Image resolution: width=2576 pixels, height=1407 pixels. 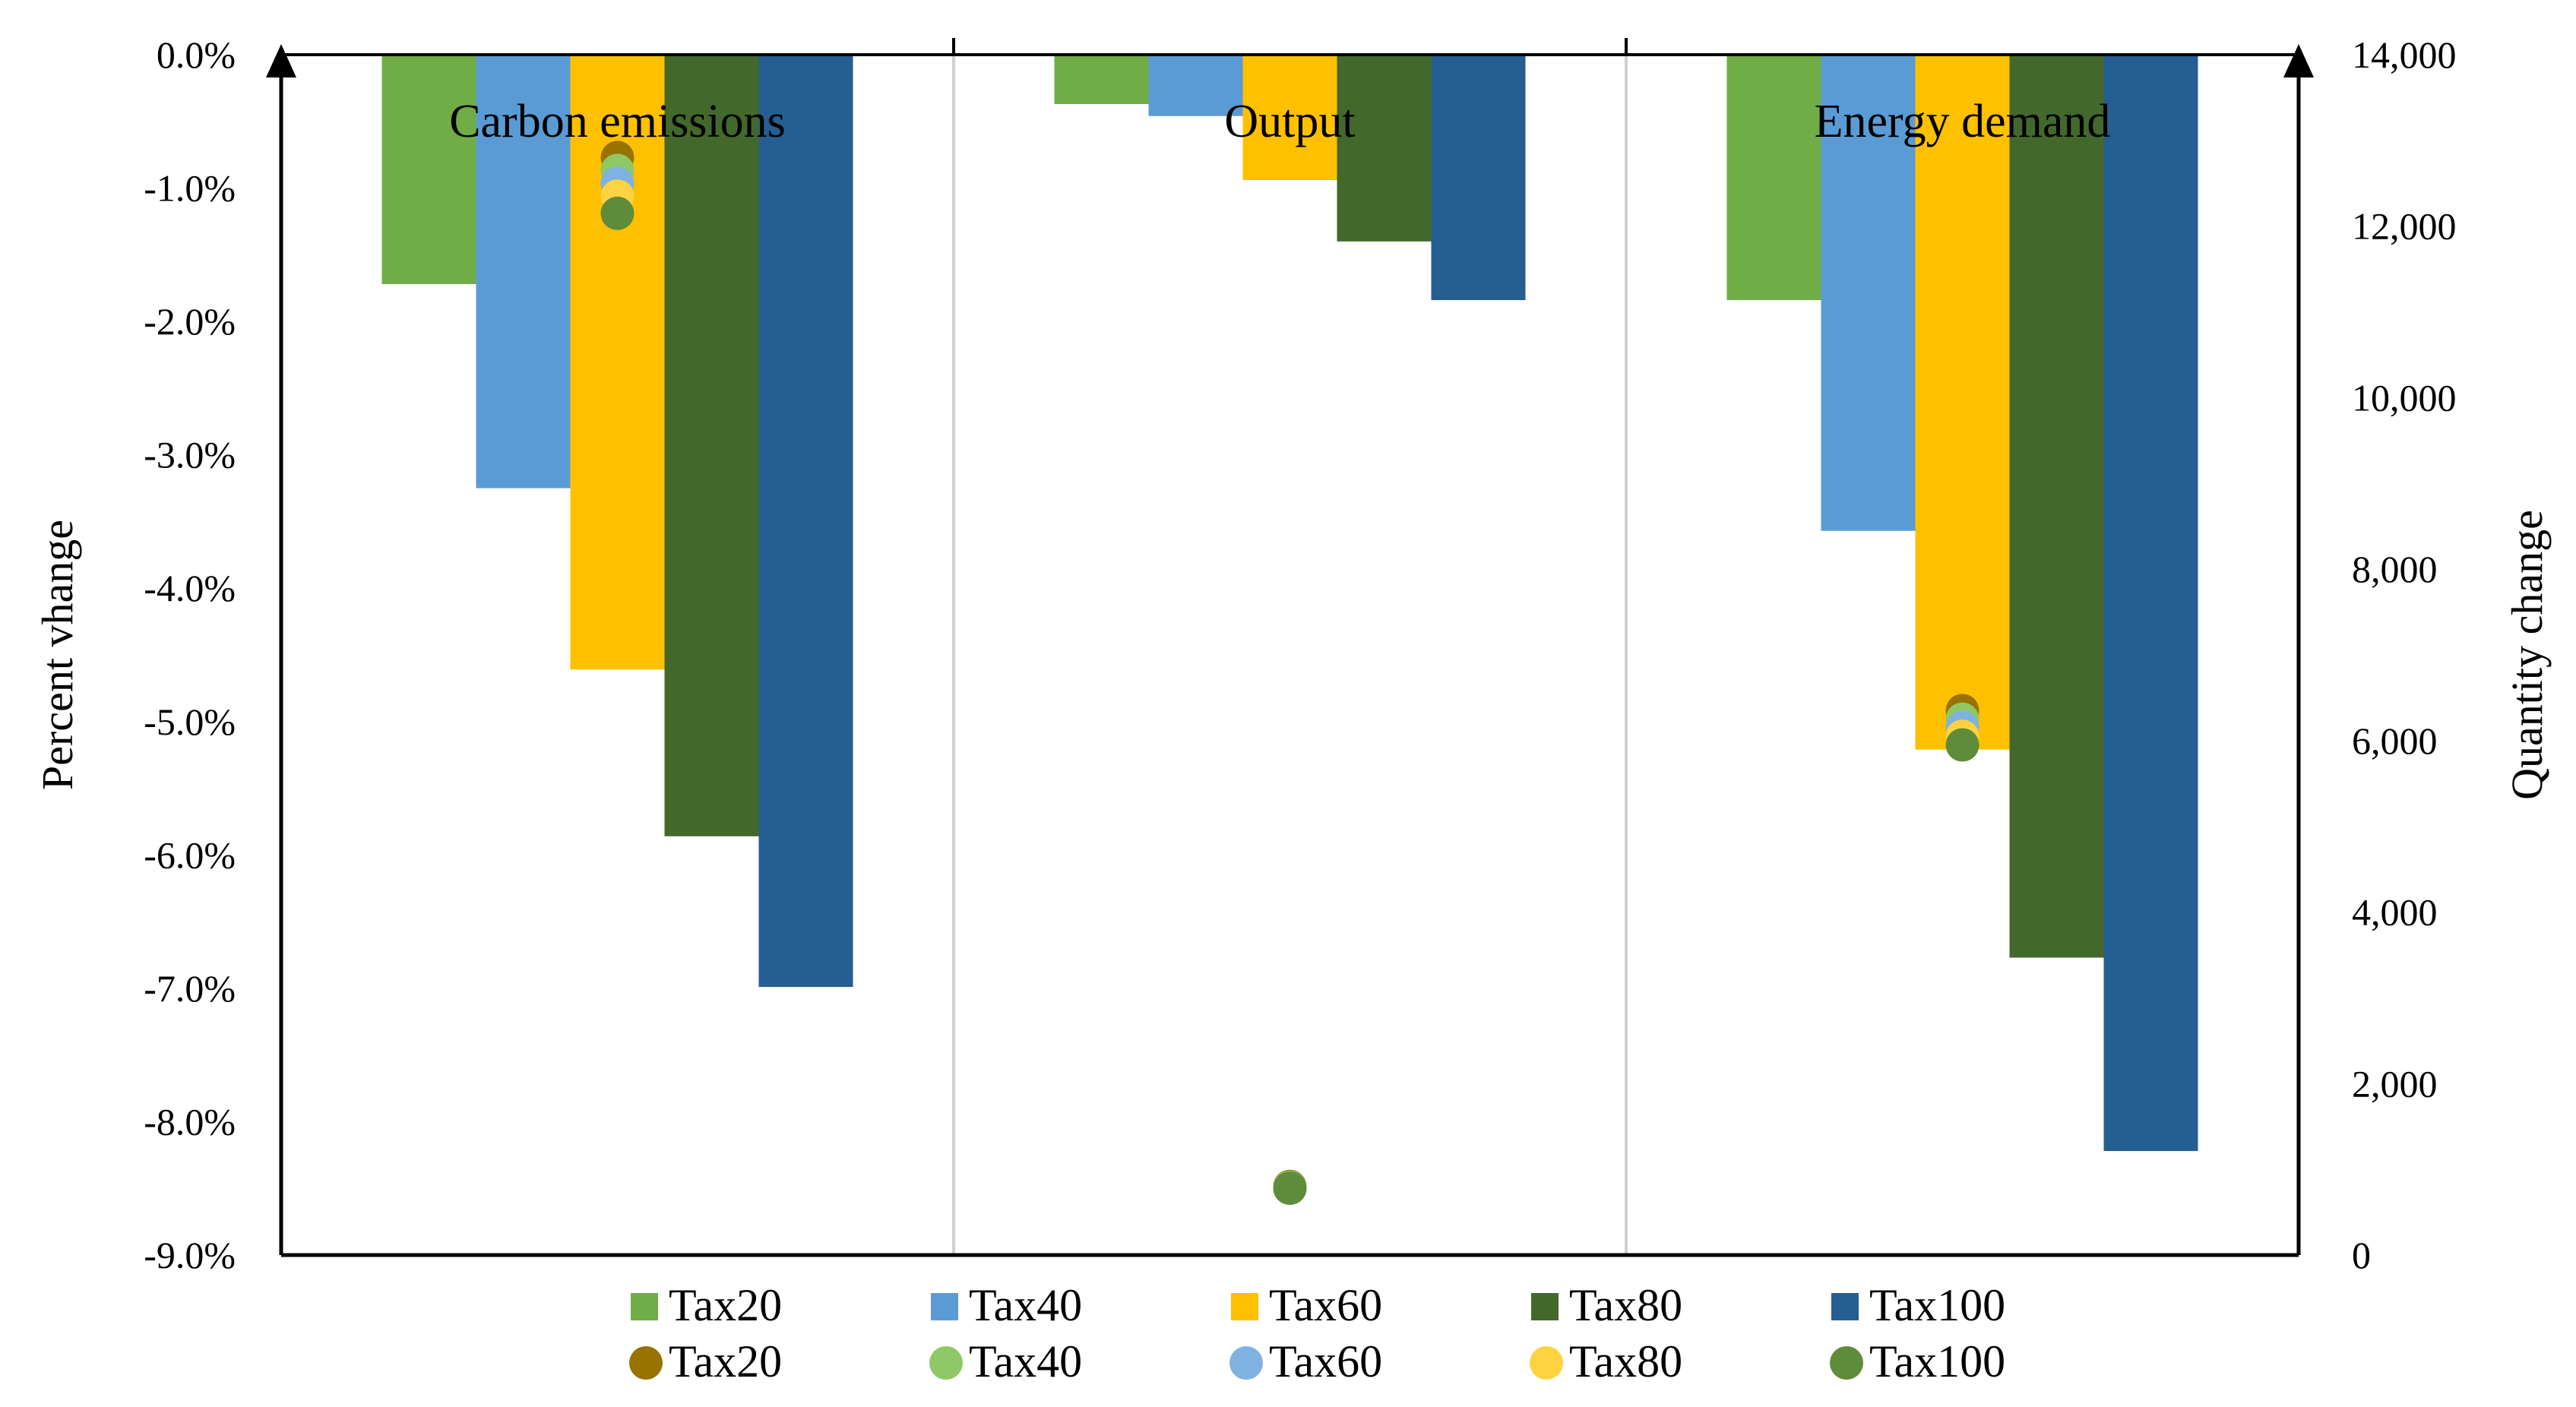 I want to click on bar-tax100-carbon-emissions, so click(x=805, y=521).